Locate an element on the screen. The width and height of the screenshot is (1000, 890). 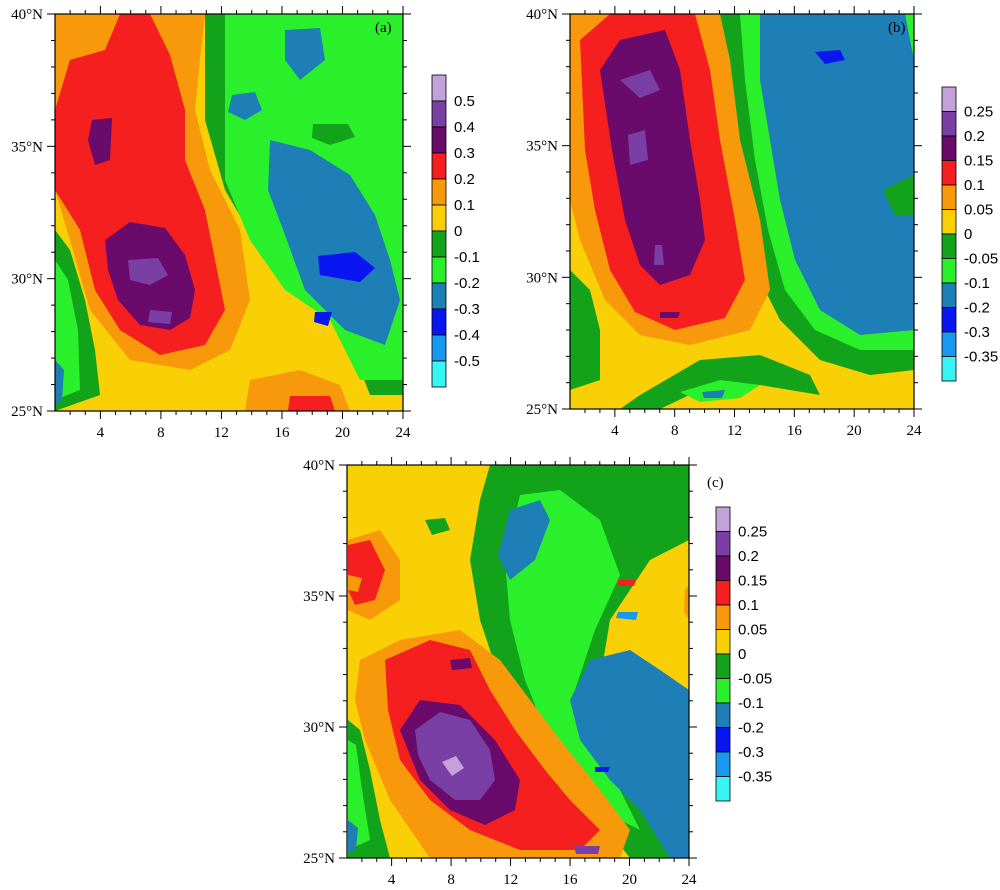
colorbar-label: -0.05 is located at coordinates (755, 679).